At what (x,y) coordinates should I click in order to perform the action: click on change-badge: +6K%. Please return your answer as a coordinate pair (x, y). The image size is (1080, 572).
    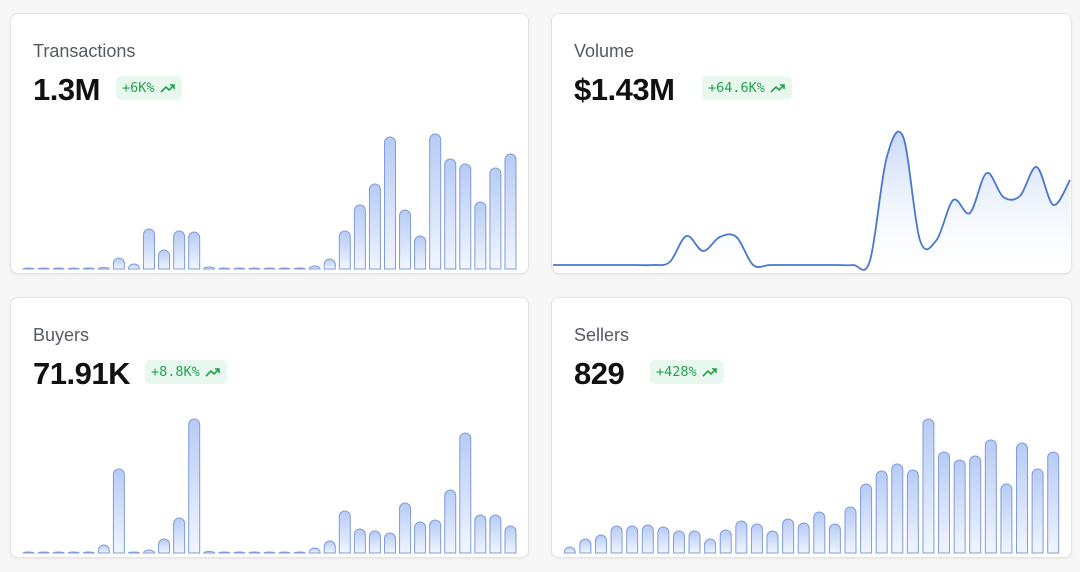
    Looking at the image, I should click on (149, 88).